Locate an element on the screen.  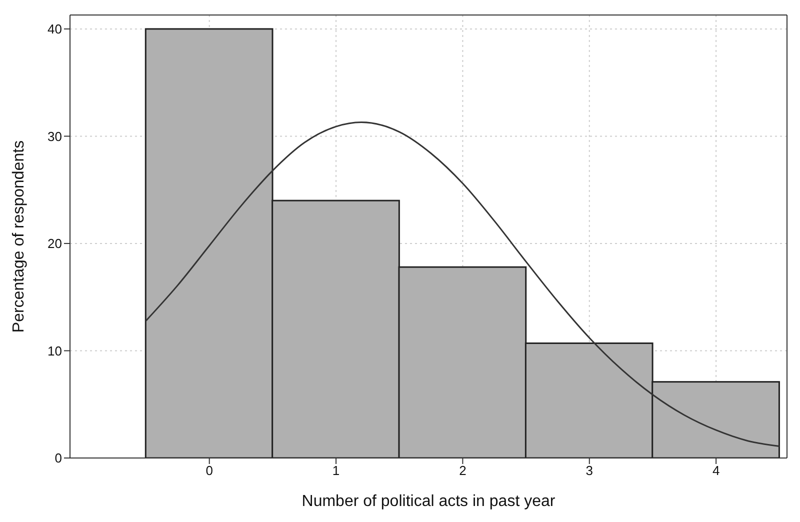
x-tick-label: 1 is located at coordinates (336, 470).